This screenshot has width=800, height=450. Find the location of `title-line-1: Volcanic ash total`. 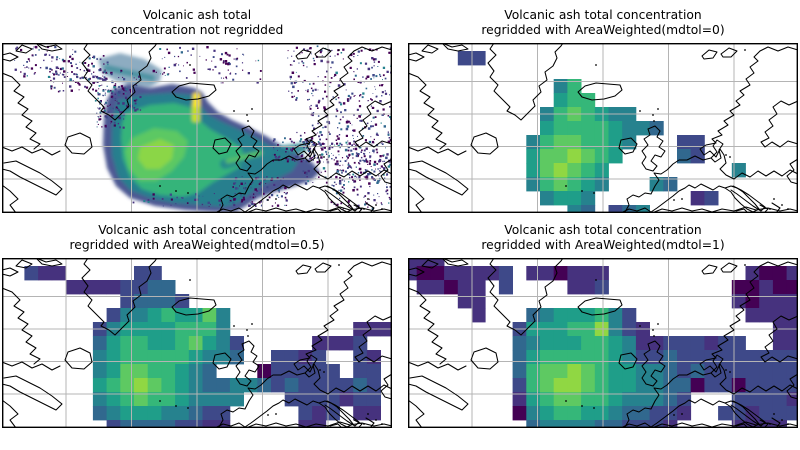

title-line-1: Volcanic ash total is located at coordinates (197, 15).